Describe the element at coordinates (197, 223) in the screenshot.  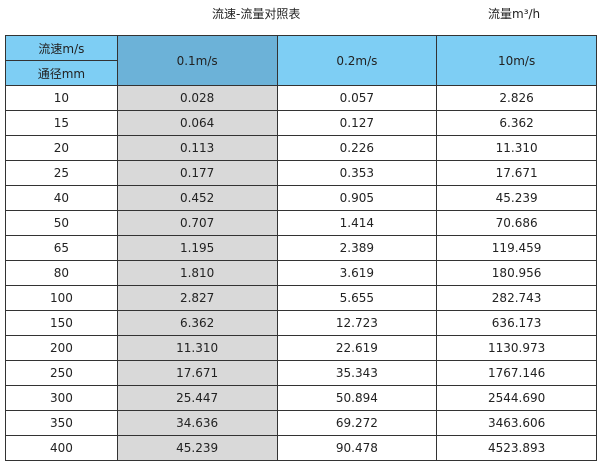
I see `flow-cell: 0.707` at that location.